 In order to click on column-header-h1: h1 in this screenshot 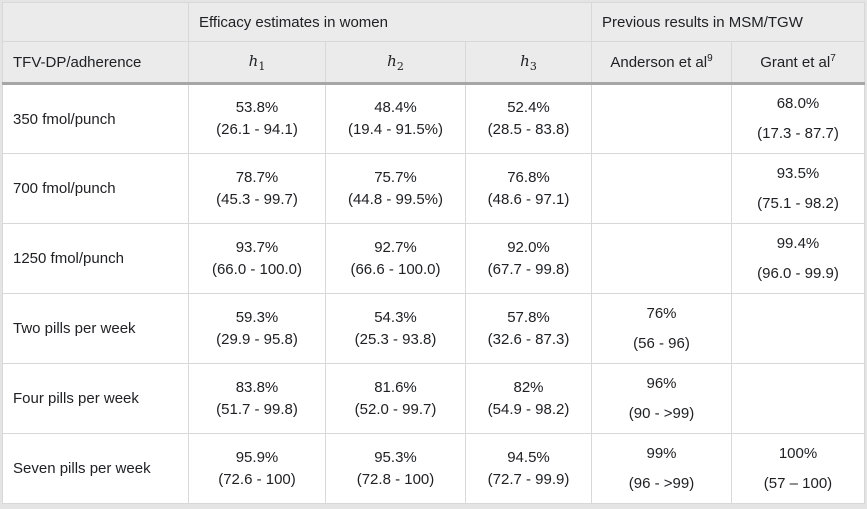, I will do `click(257, 63)`.